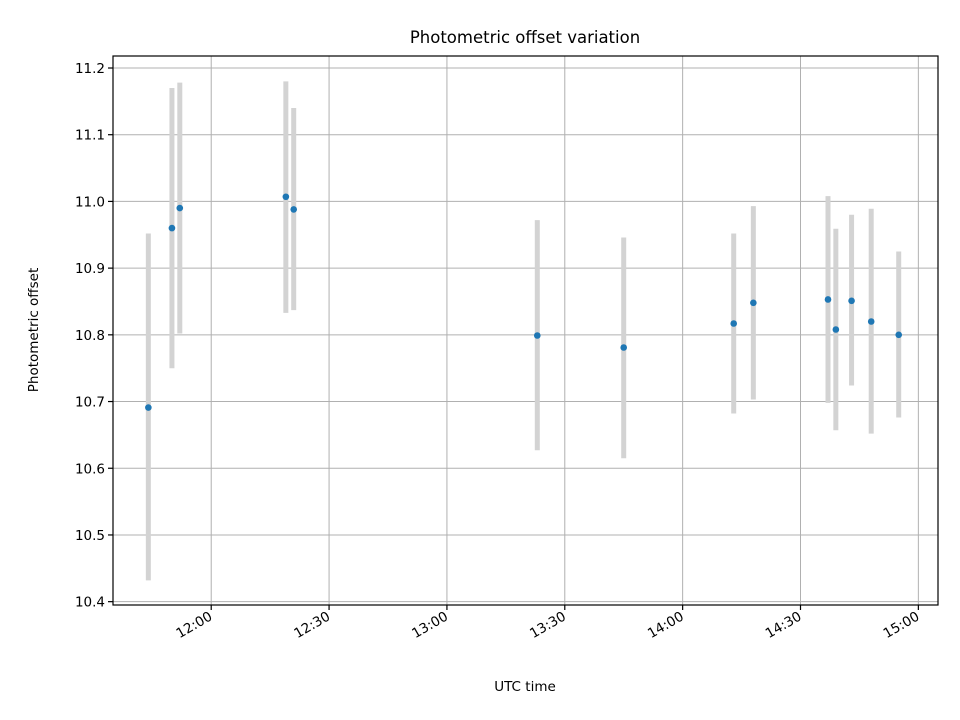 Image resolution: width=960 pixels, height=720 pixels. Describe the element at coordinates (90, 269) in the screenshot. I see `y-tick-label: 10.9` at that location.